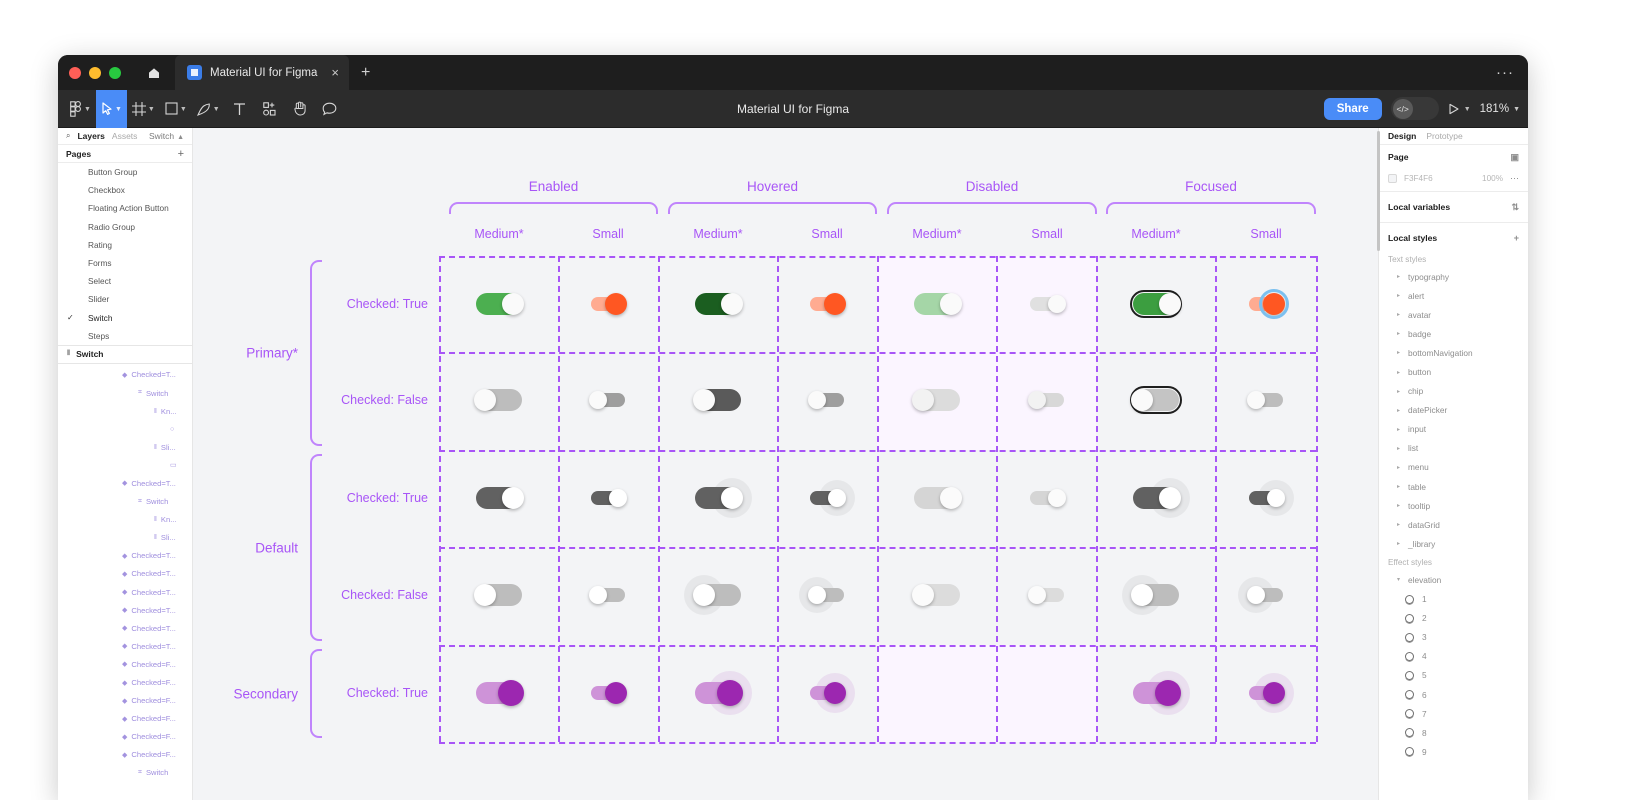 The image size is (1628, 800). Describe the element at coordinates (1392, 178) in the screenshot. I see `color-swatch` at that location.